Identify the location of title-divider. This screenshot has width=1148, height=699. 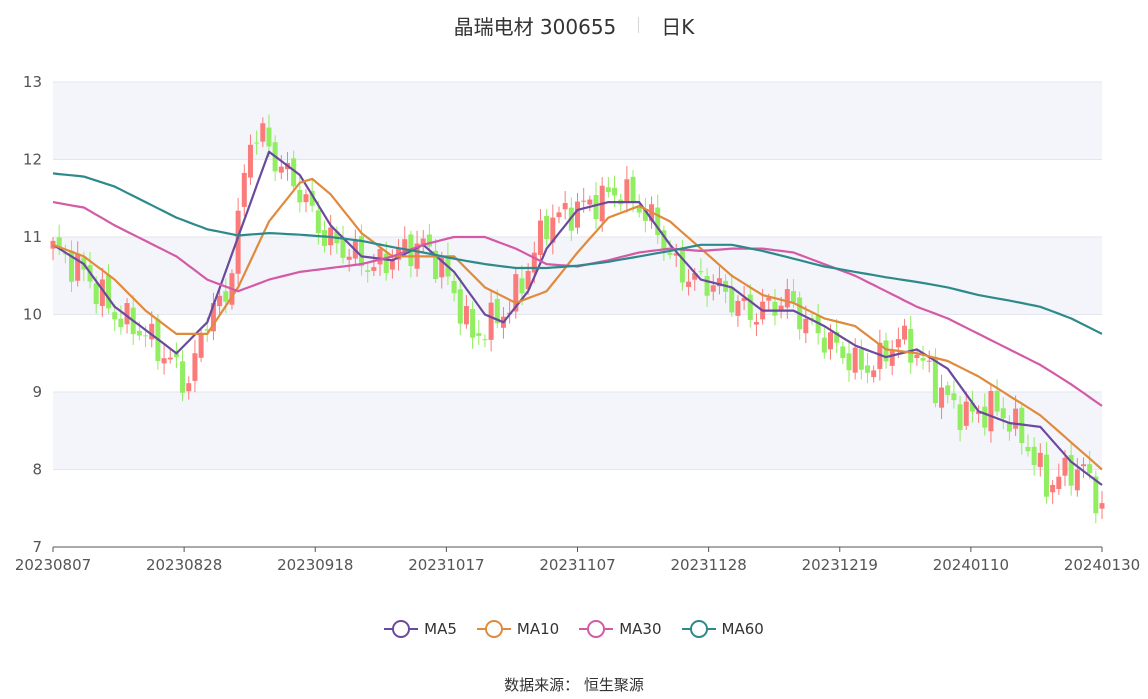
(639, 25).